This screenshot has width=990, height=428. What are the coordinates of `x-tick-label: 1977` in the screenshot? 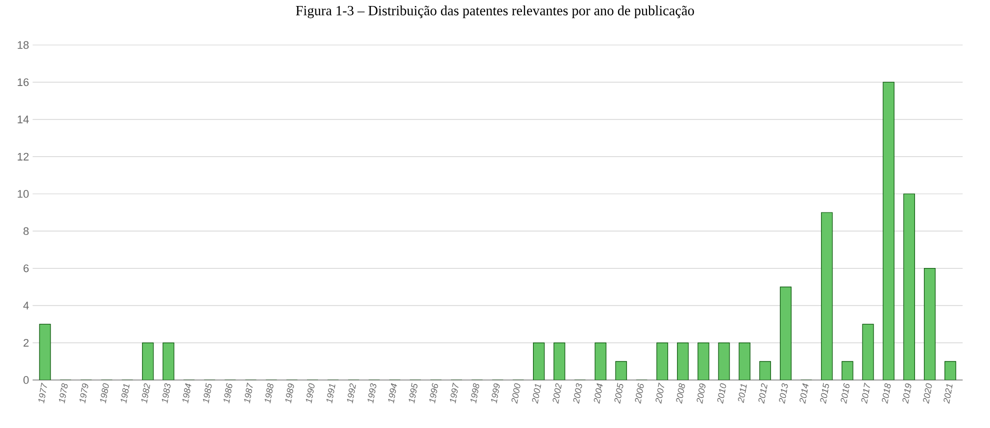 It's located at (42, 393).